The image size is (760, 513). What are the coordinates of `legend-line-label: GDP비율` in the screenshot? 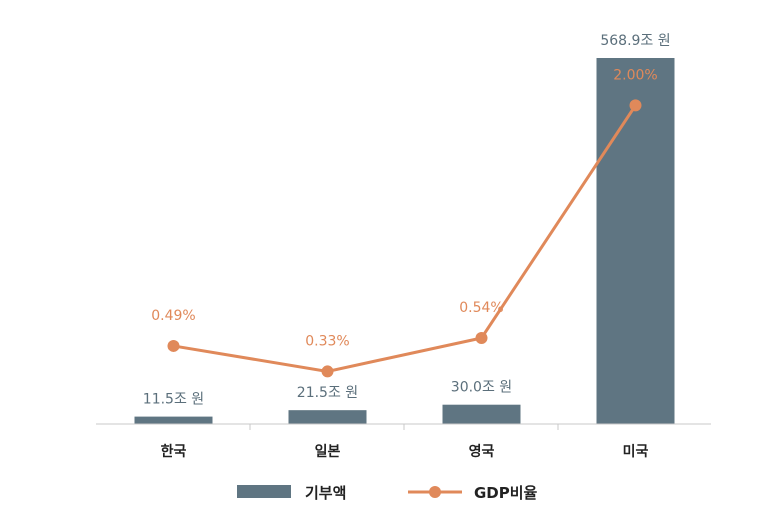 It's located at (506, 493).